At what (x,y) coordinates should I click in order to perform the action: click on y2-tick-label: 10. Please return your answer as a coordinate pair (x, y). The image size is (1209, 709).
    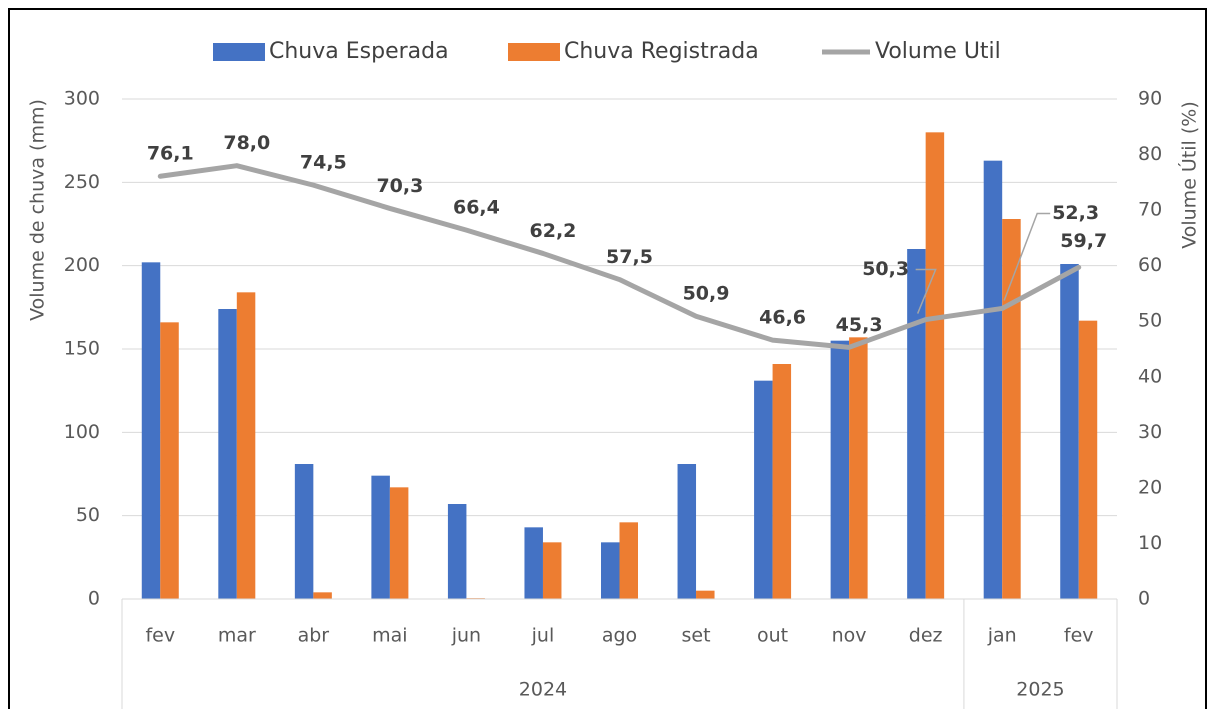
    Looking at the image, I should click on (1150, 543).